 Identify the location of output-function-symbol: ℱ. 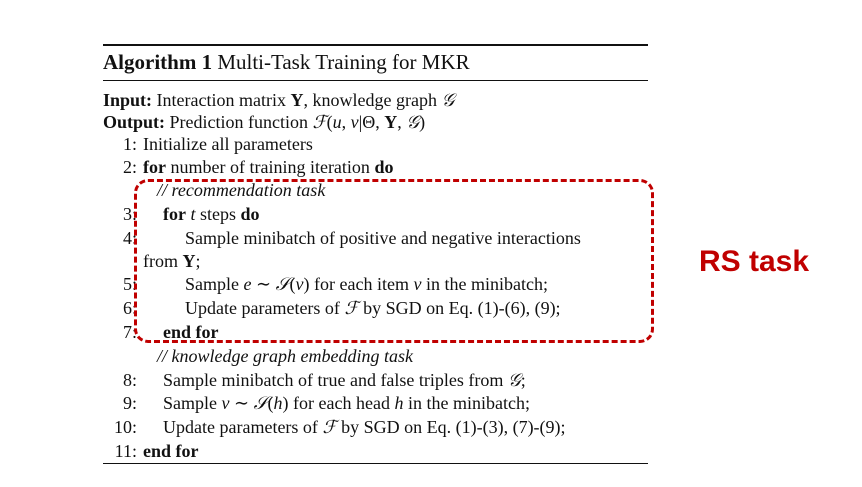
(319, 122).